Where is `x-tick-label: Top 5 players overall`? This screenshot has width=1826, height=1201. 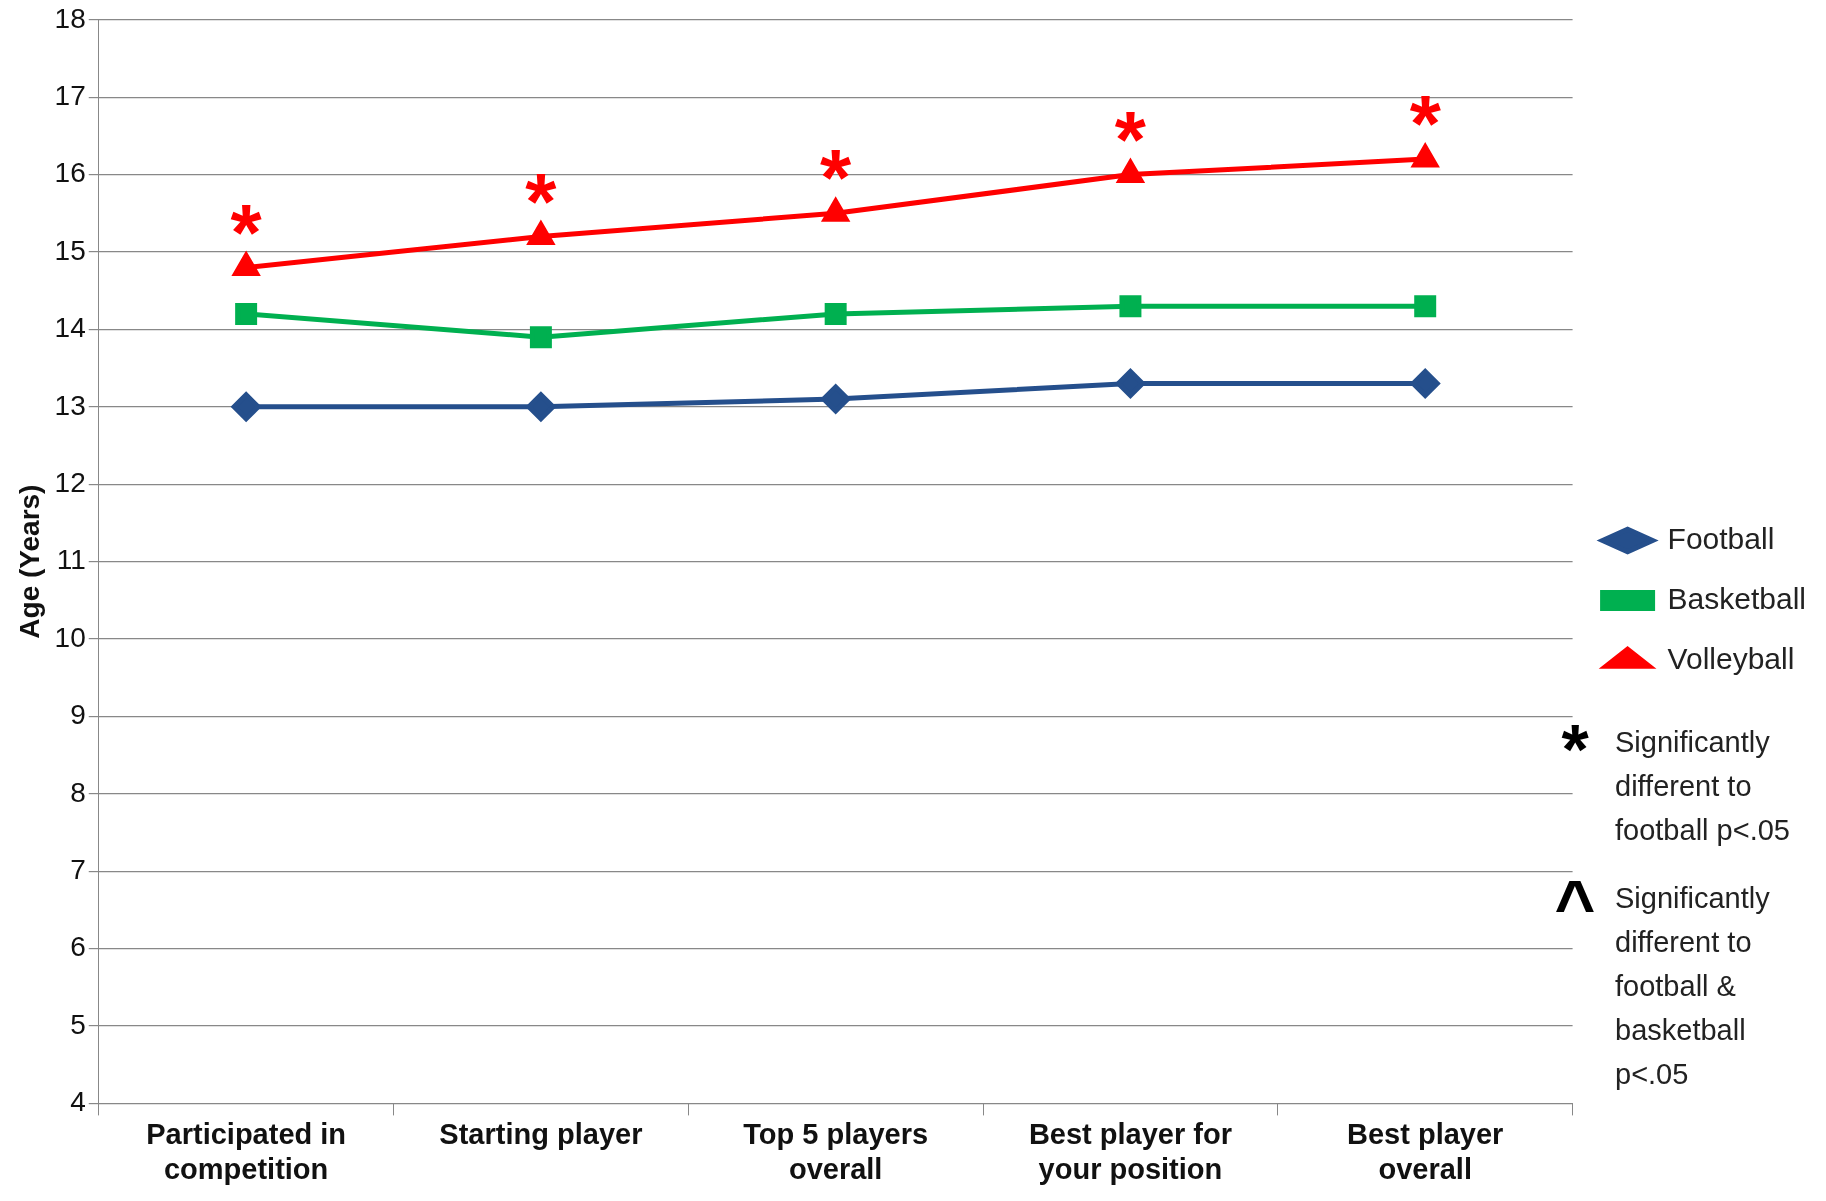
x-tick-label: Top 5 players overall is located at coordinates (836, 1151).